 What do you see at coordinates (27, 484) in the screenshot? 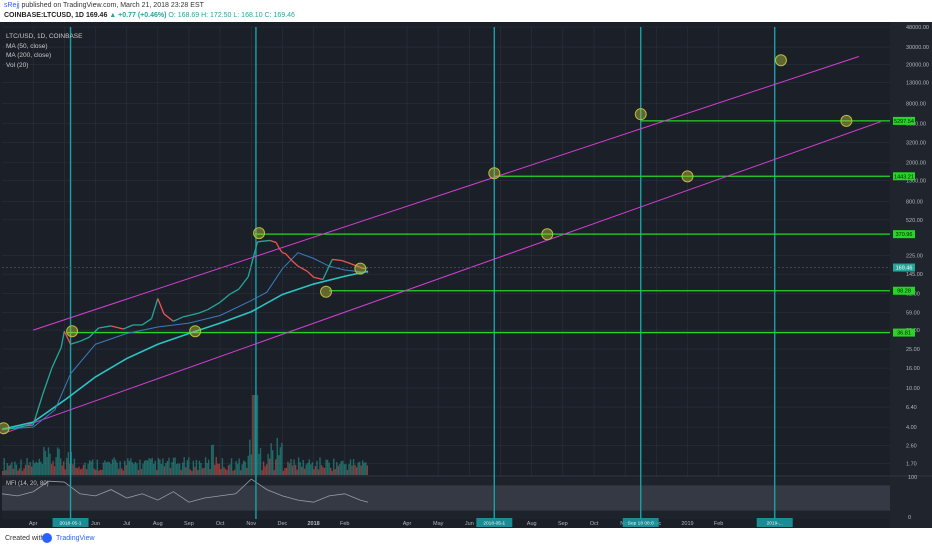
I see `mfi-label: MFI (14, 20, 80)` at bounding box center [27, 484].